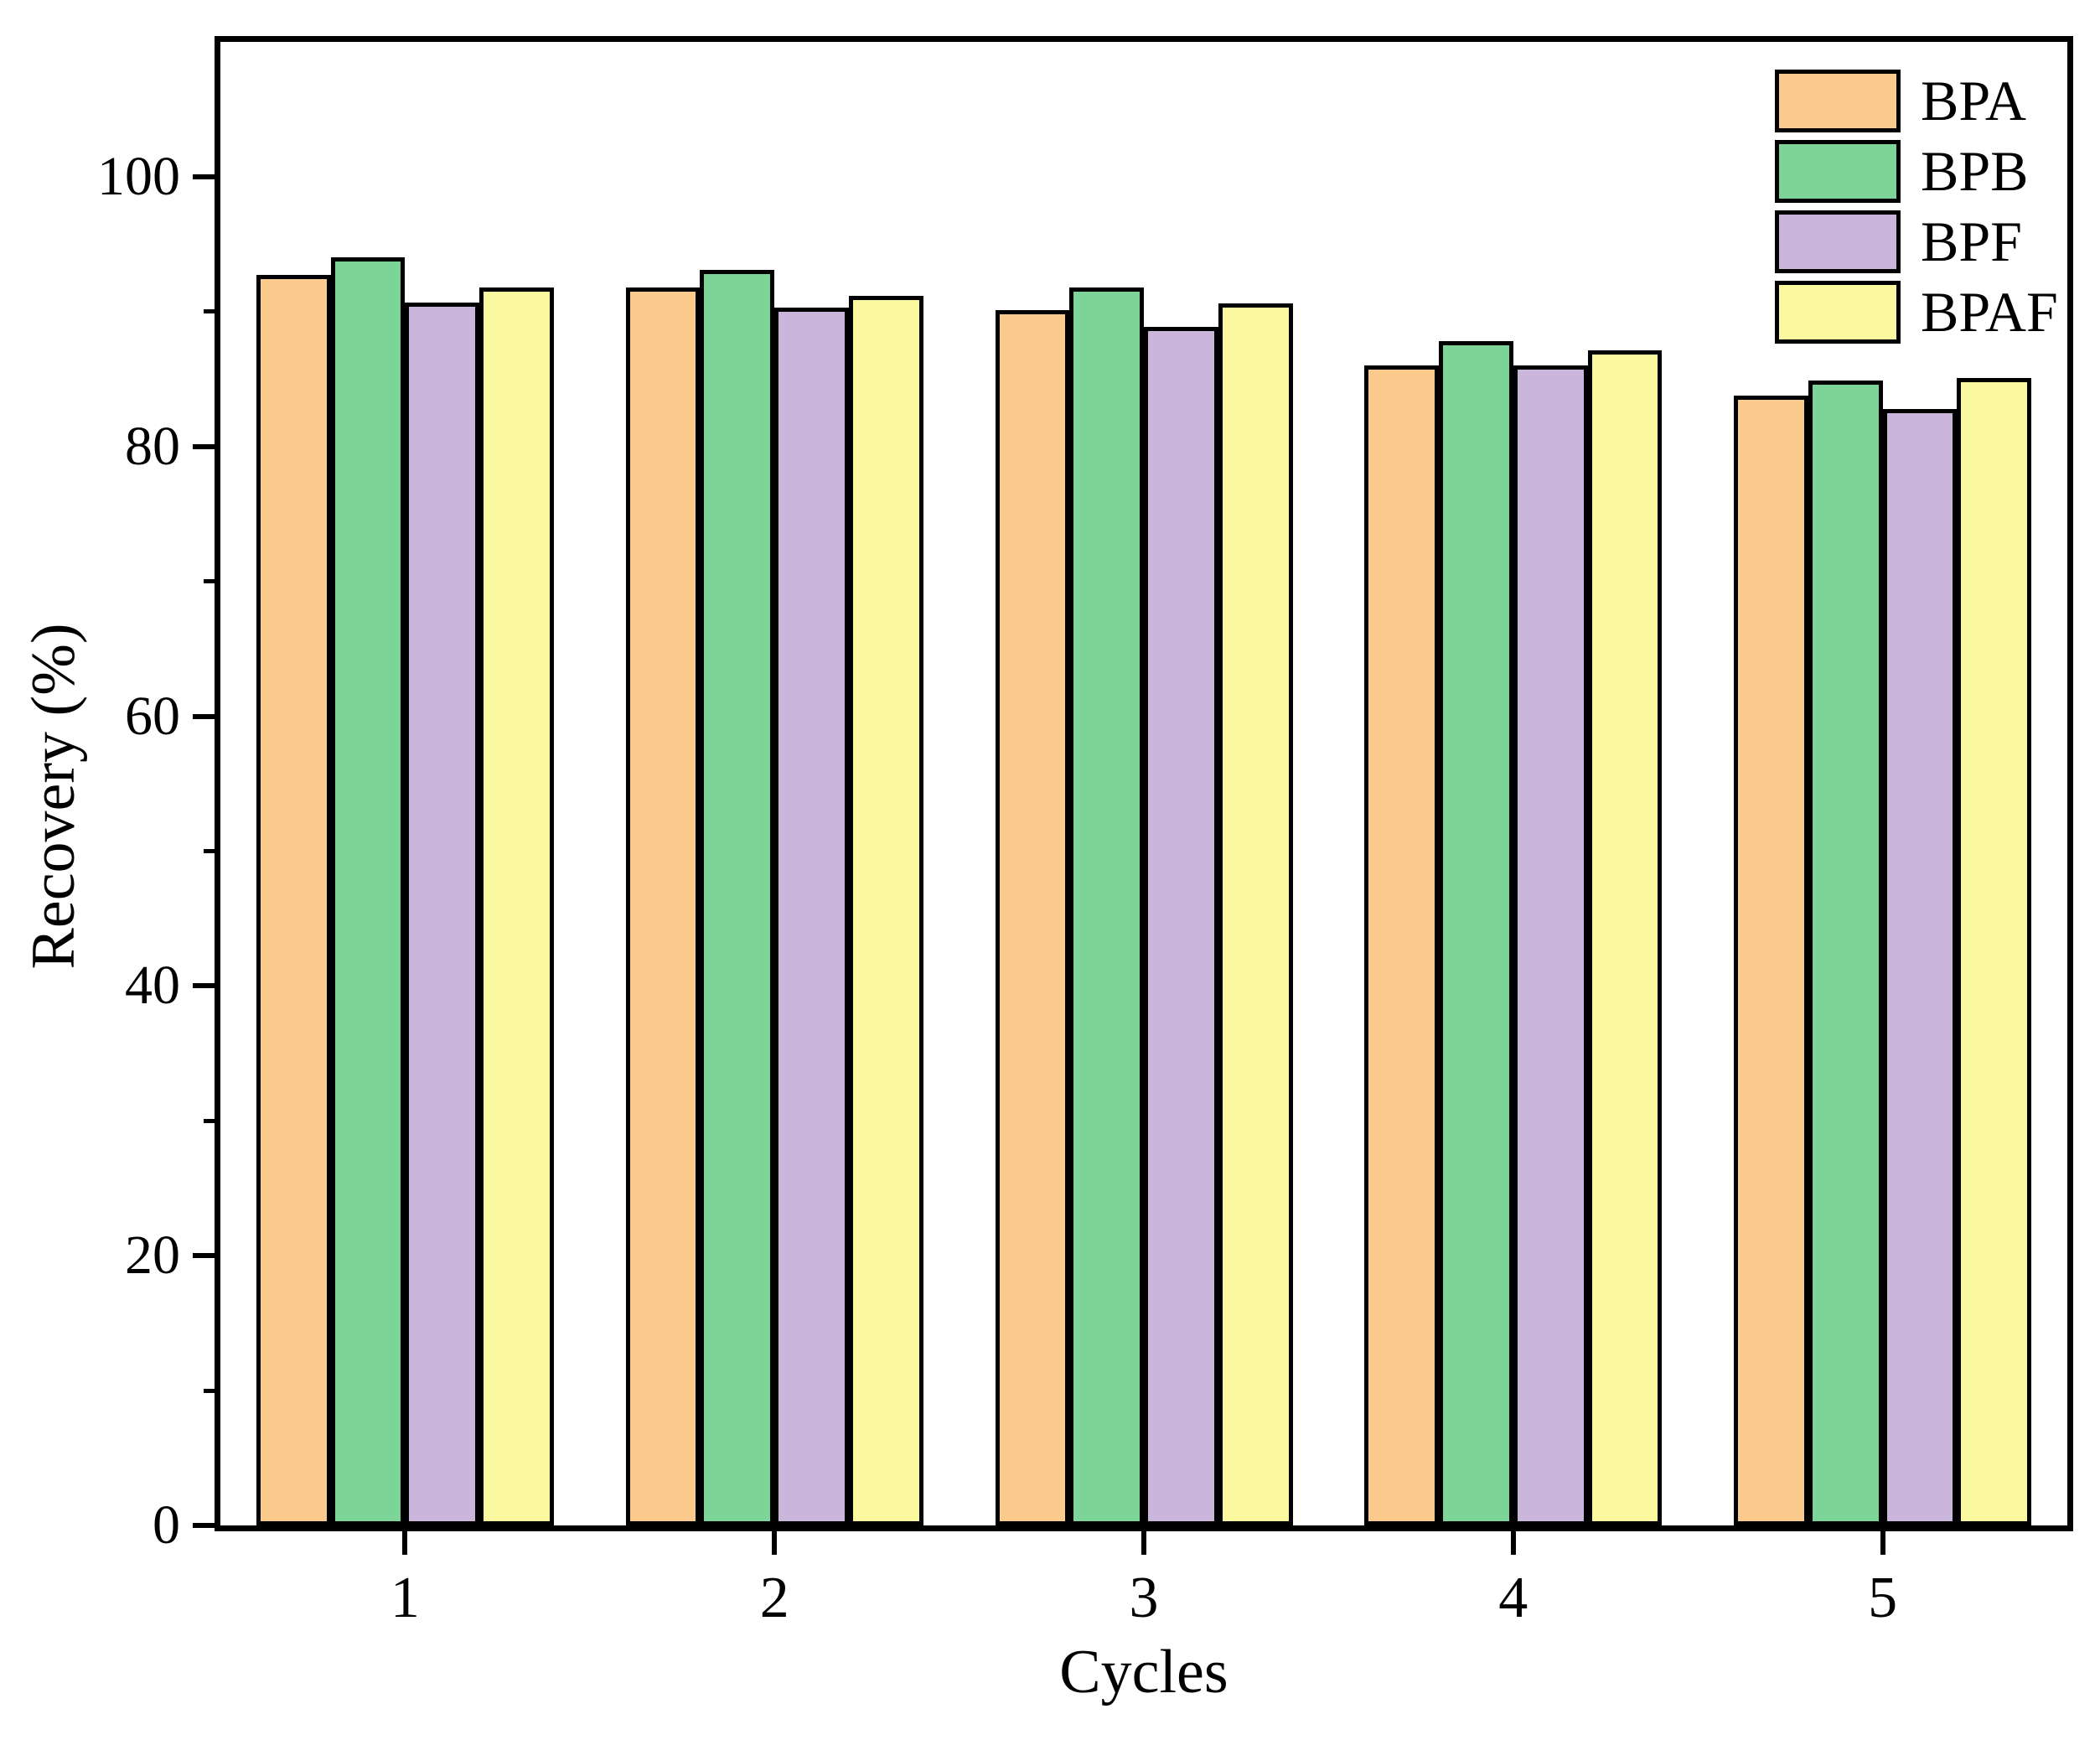 The image size is (2100, 1740). What do you see at coordinates (1974, 100) in the screenshot?
I see `legend-label-bpa: BPA` at bounding box center [1974, 100].